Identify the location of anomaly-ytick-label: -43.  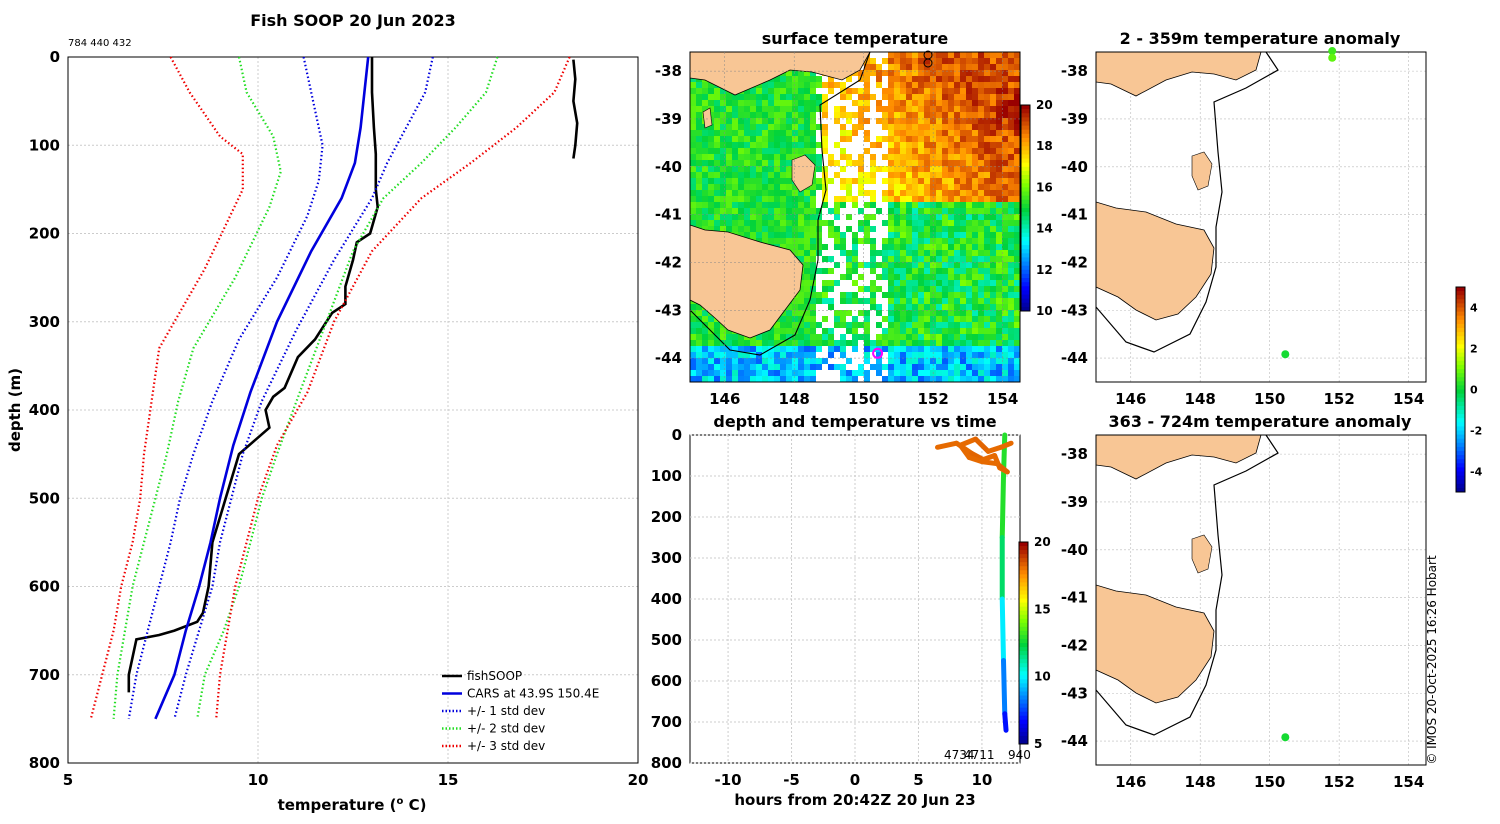
(1074, 310).